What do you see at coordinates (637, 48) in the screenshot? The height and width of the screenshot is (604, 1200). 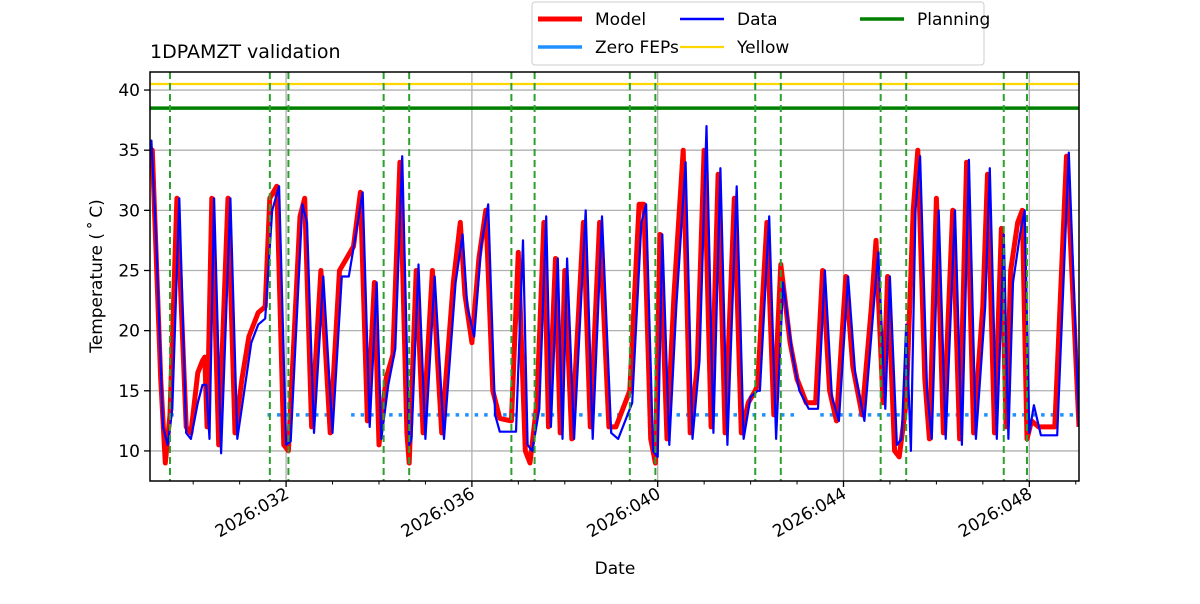 I see `legend-label-zero-feps: Zero FEPs` at bounding box center [637, 48].